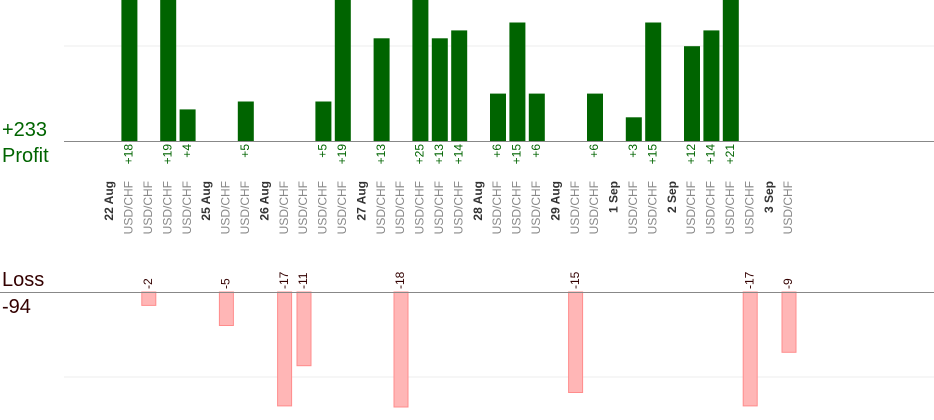  I want to click on date-label: 27 Aug, so click(361, 201).